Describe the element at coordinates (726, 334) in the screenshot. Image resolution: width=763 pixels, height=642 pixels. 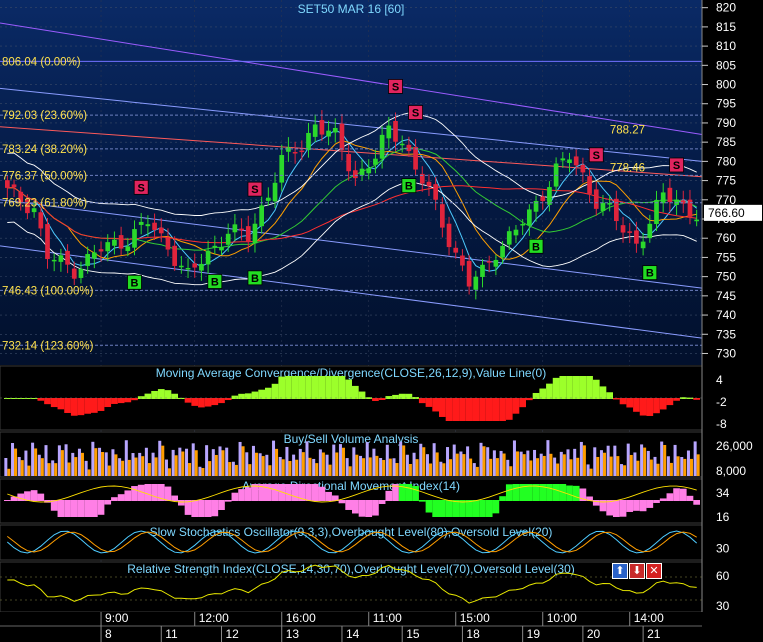
I see `price-axis-tick: 735` at that location.